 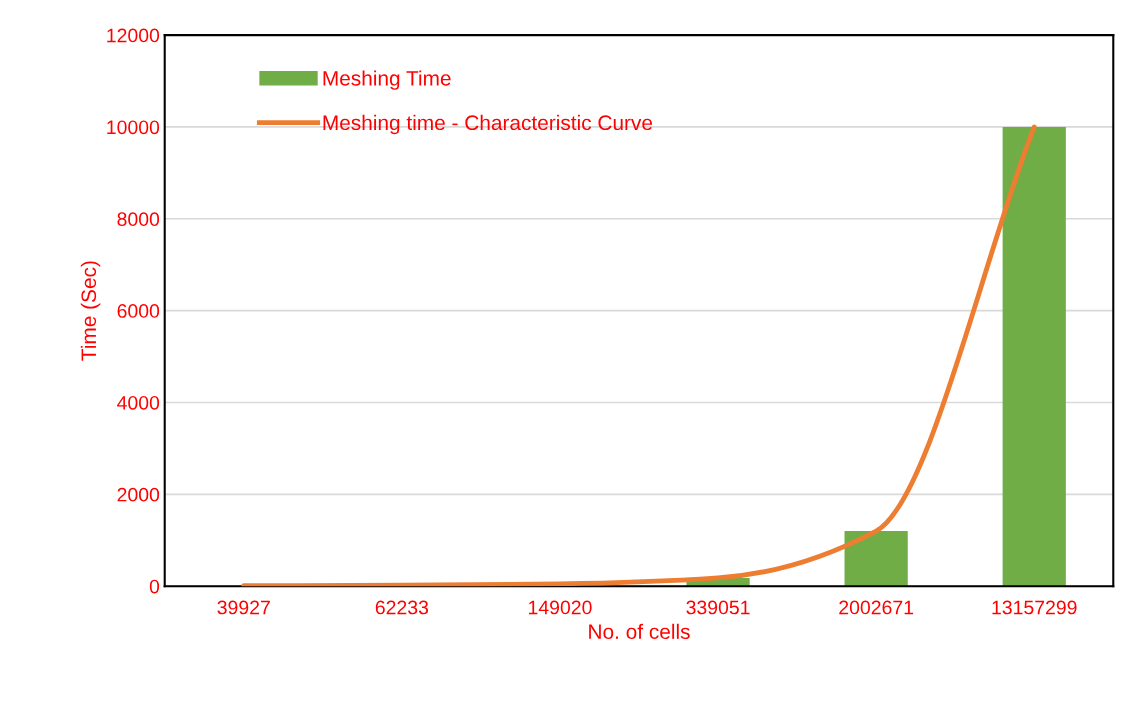 What do you see at coordinates (488, 124) in the screenshot?
I see `legend-label: Meshing time - Characteristic Curve` at bounding box center [488, 124].